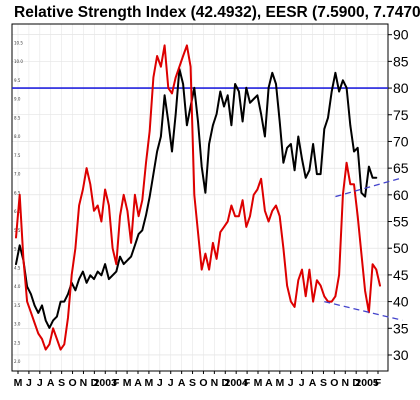 This screenshot has height=400, width=420. What do you see at coordinates (401, 248) in the screenshot?
I see `right-tick-label: 50` at bounding box center [401, 248].